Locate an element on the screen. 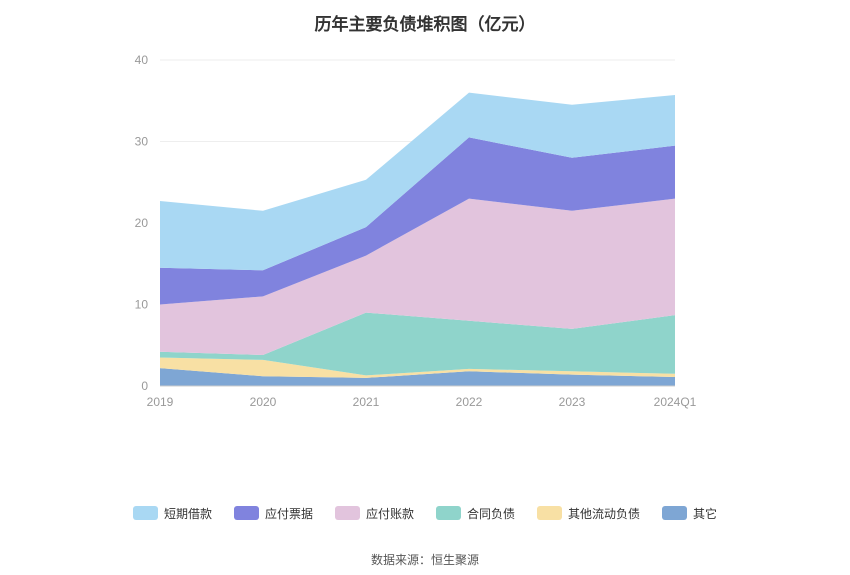  legend-label: 短期借款 is located at coordinates (187, 513).